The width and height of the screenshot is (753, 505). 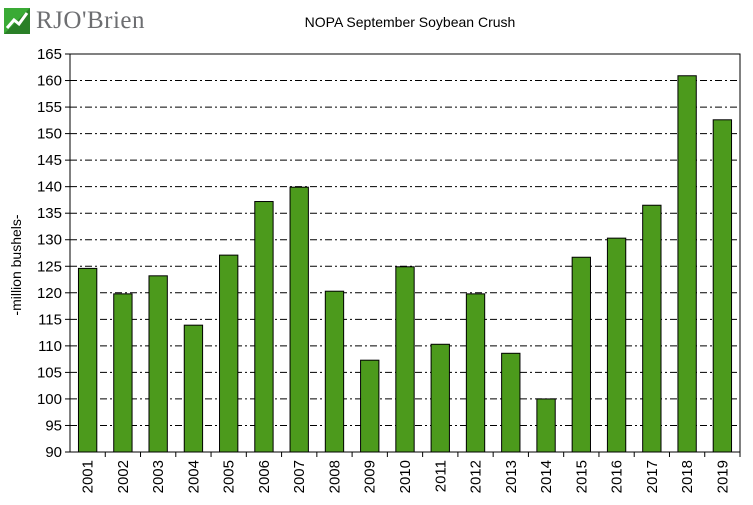 What do you see at coordinates (229, 353) in the screenshot?
I see `bar-2005` at bounding box center [229, 353].